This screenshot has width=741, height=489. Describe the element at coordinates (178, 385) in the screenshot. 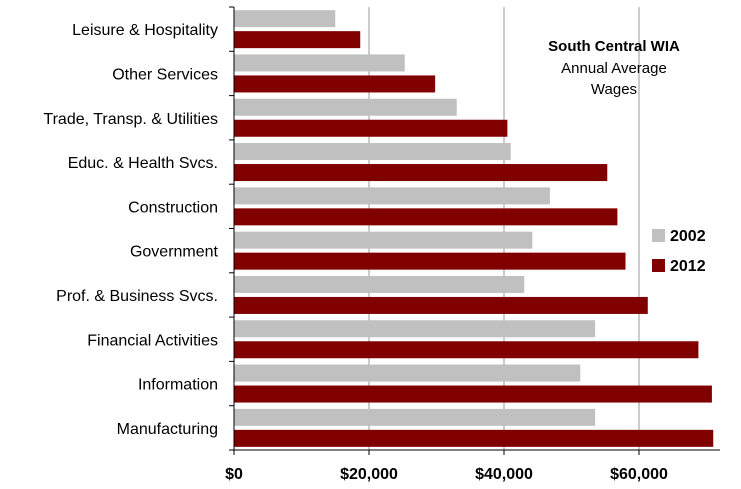

I see `category-label-8: Information` at that location.